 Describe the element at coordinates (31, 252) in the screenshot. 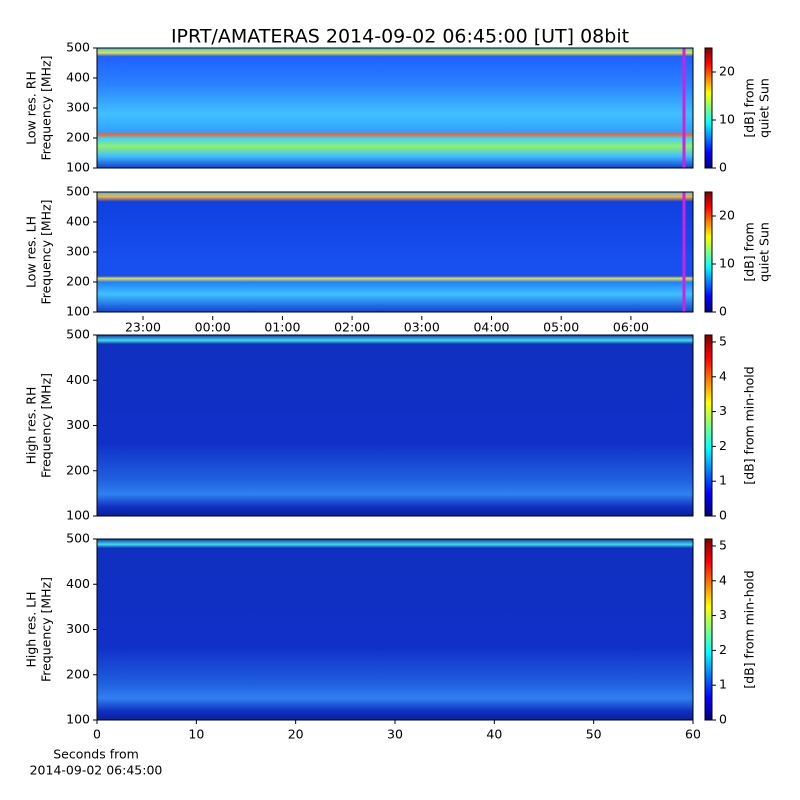

I see `y-axis-label: Low res. LH` at that location.